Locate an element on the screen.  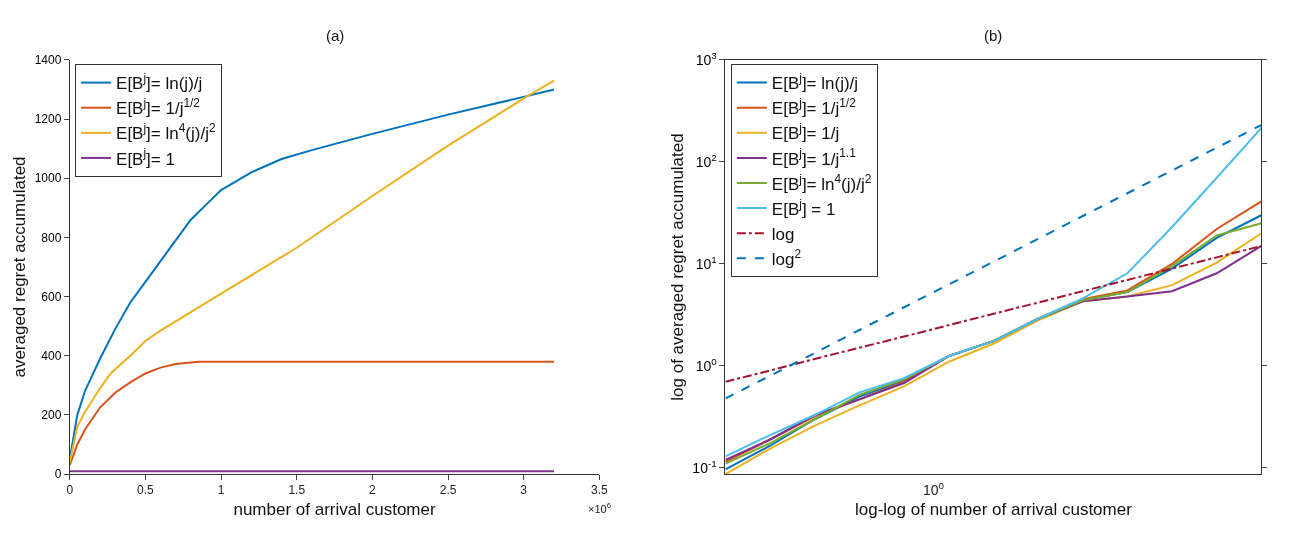
y-tick-label: 600 is located at coordinates (51, 296).